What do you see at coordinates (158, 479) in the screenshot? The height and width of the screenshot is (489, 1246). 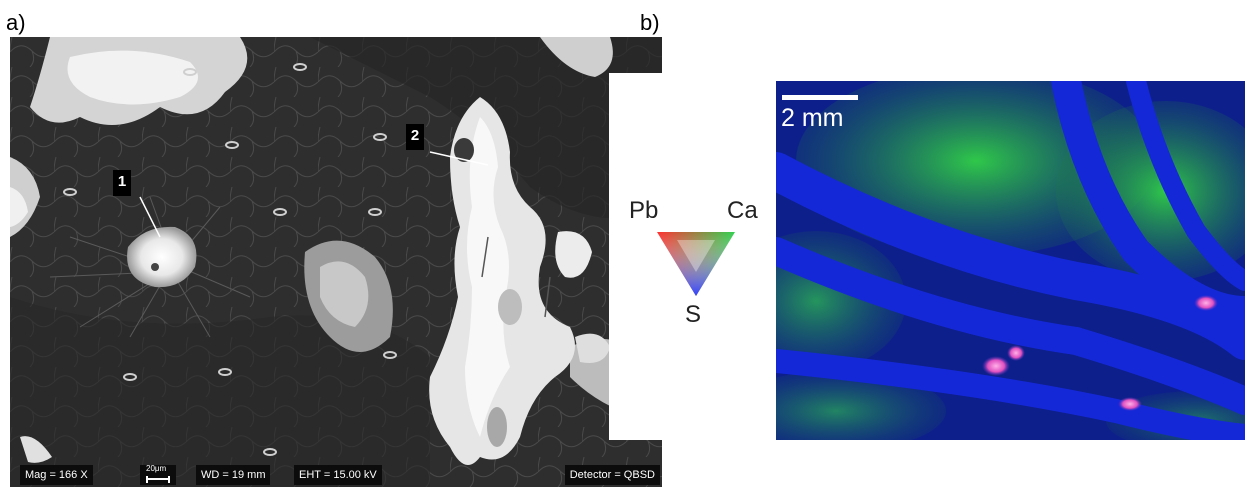 I see `scale-bar-icon` at bounding box center [158, 479].